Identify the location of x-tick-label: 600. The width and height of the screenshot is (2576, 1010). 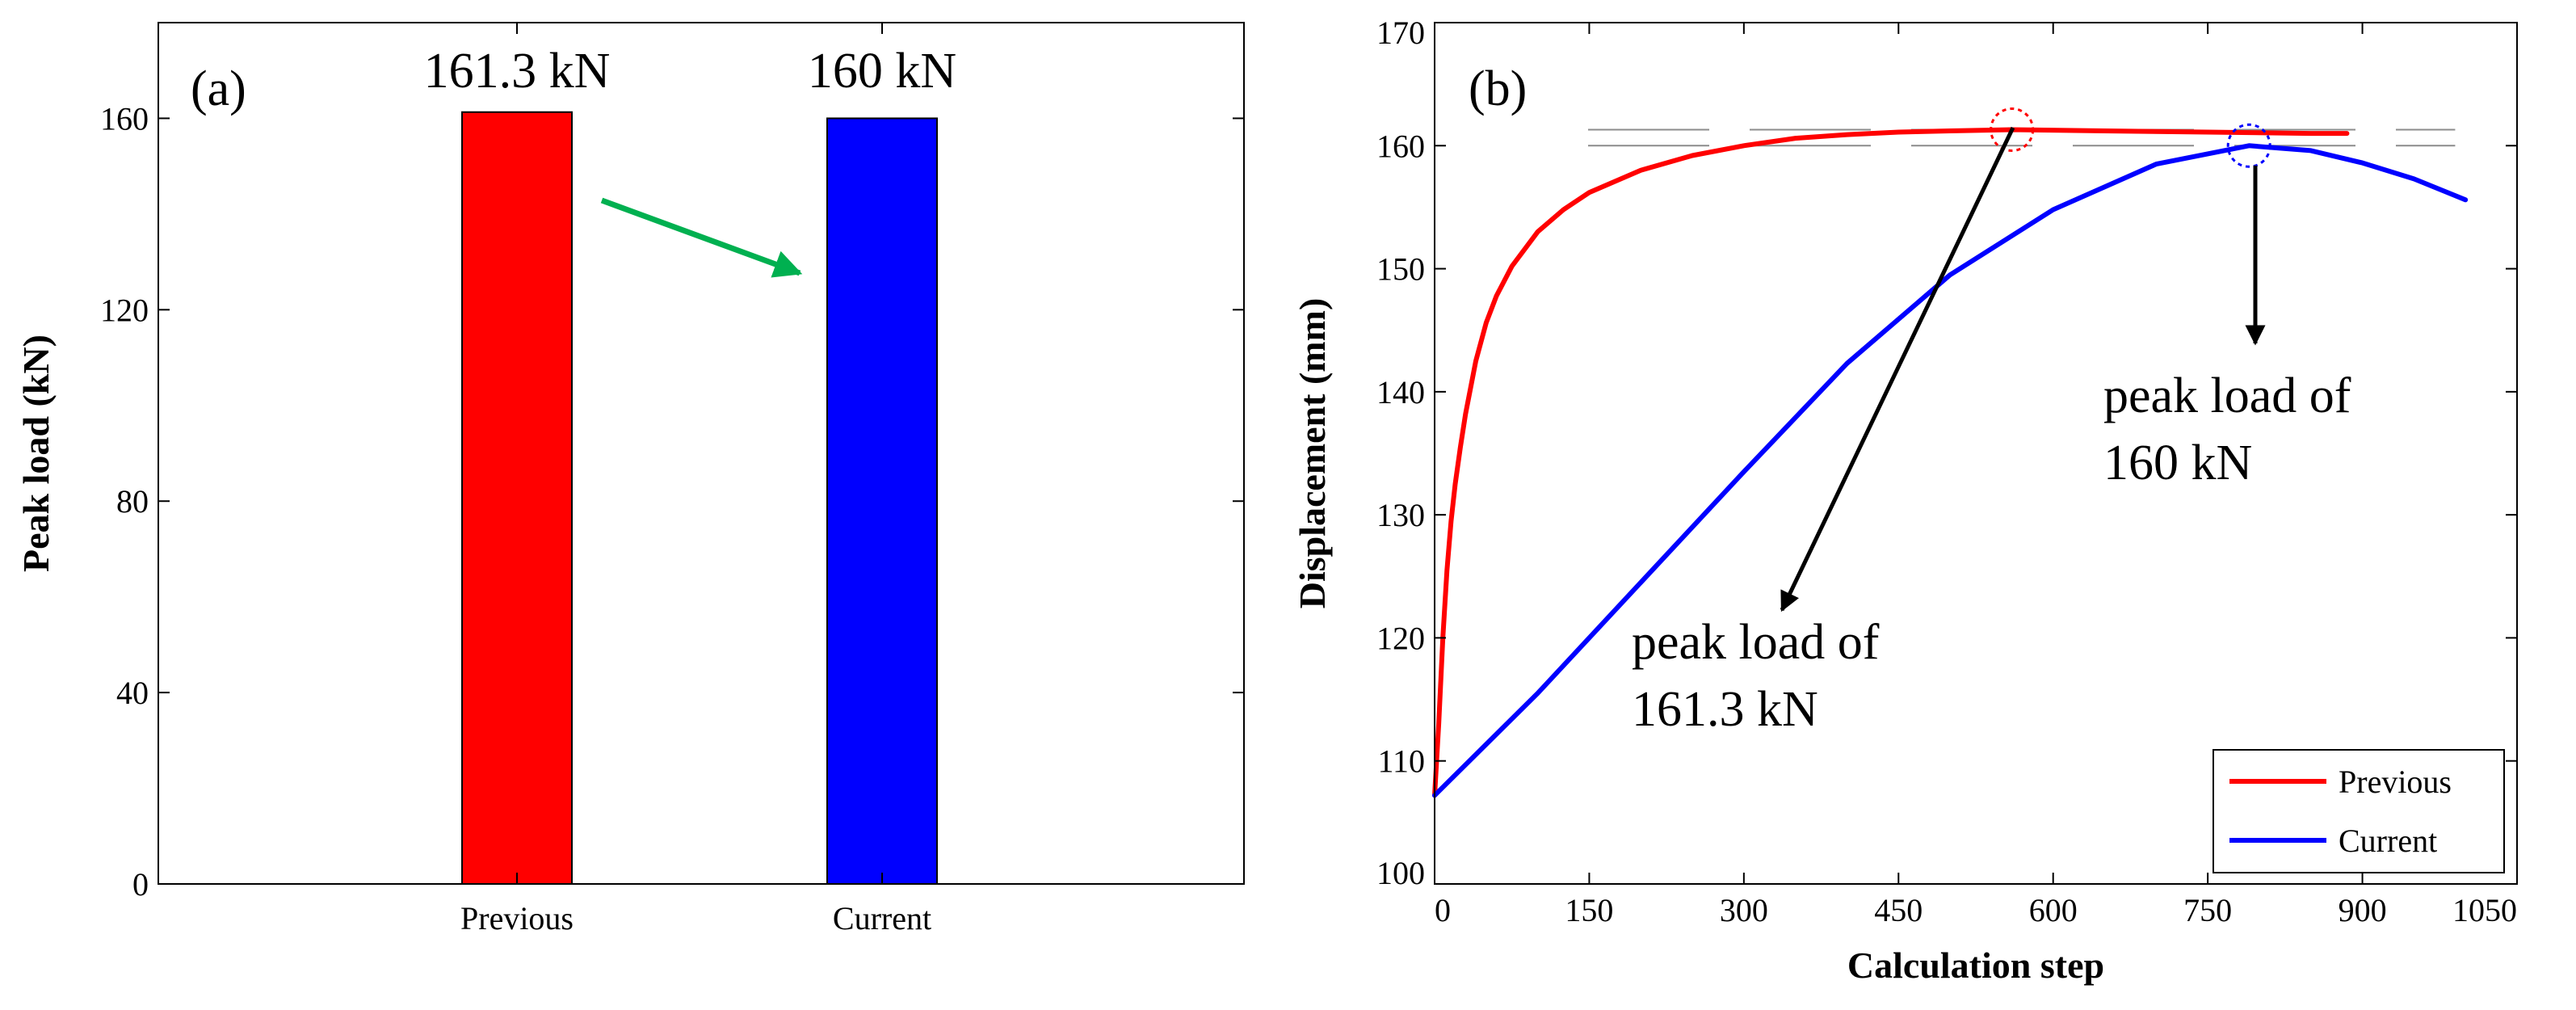
(2053, 910).